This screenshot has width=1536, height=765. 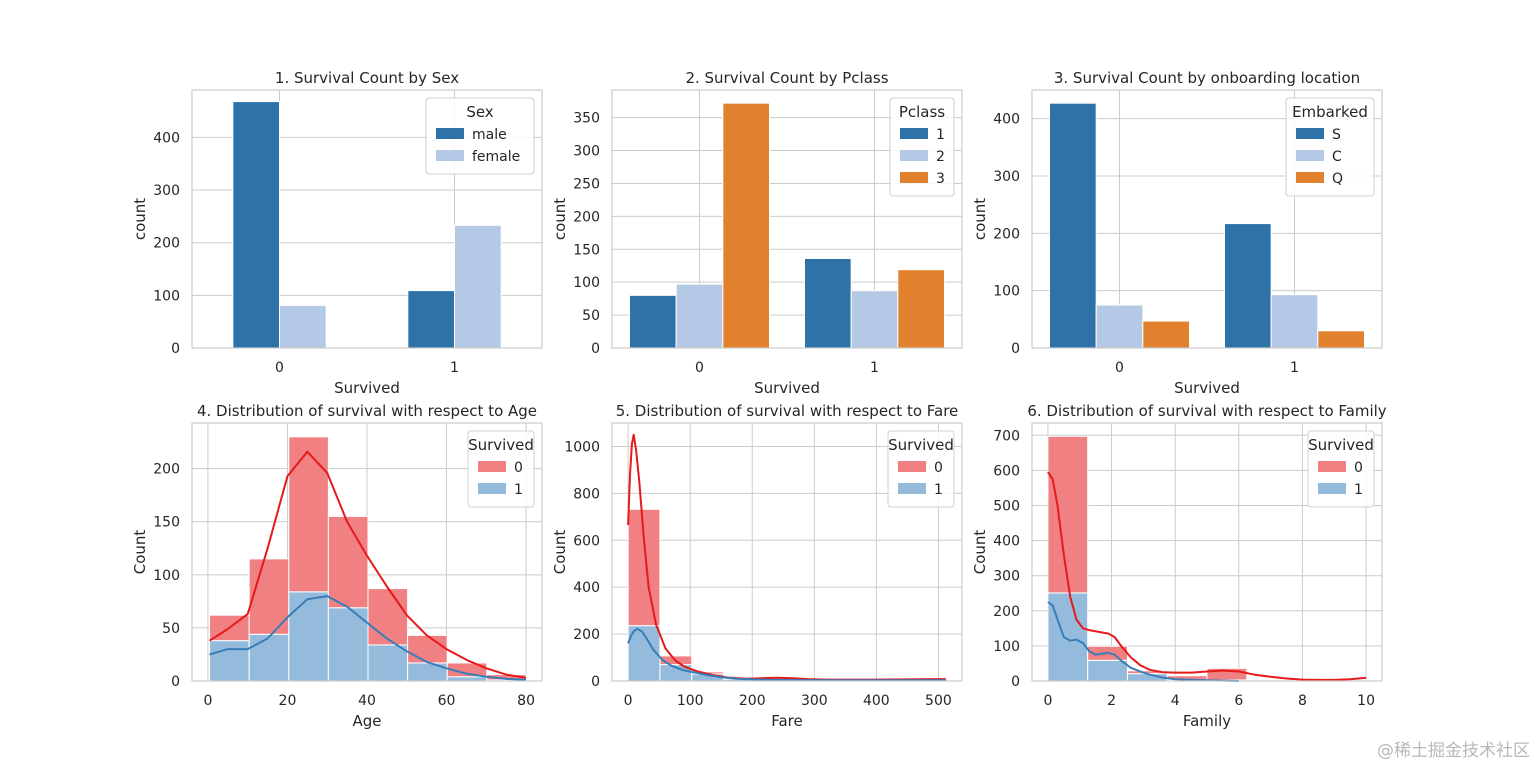 What do you see at coordinates (938, 701) in the screenshot?
I see `x-tick-label: 500` at bounding box center [938, 701].